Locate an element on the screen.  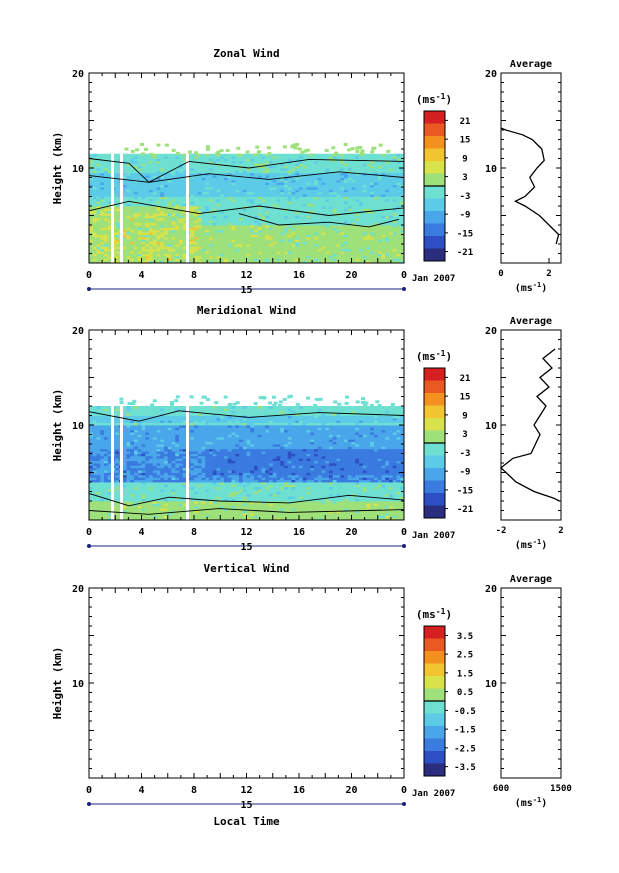
colorbar-tick-label: -21 is located at coordinates (465, 253).